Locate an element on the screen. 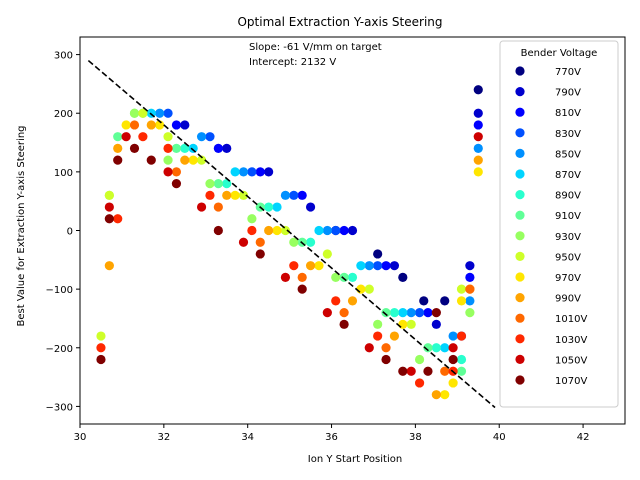 This screenshot has width=640, height=480. x-tick-label: 30 is located at coordinates (80, 437).